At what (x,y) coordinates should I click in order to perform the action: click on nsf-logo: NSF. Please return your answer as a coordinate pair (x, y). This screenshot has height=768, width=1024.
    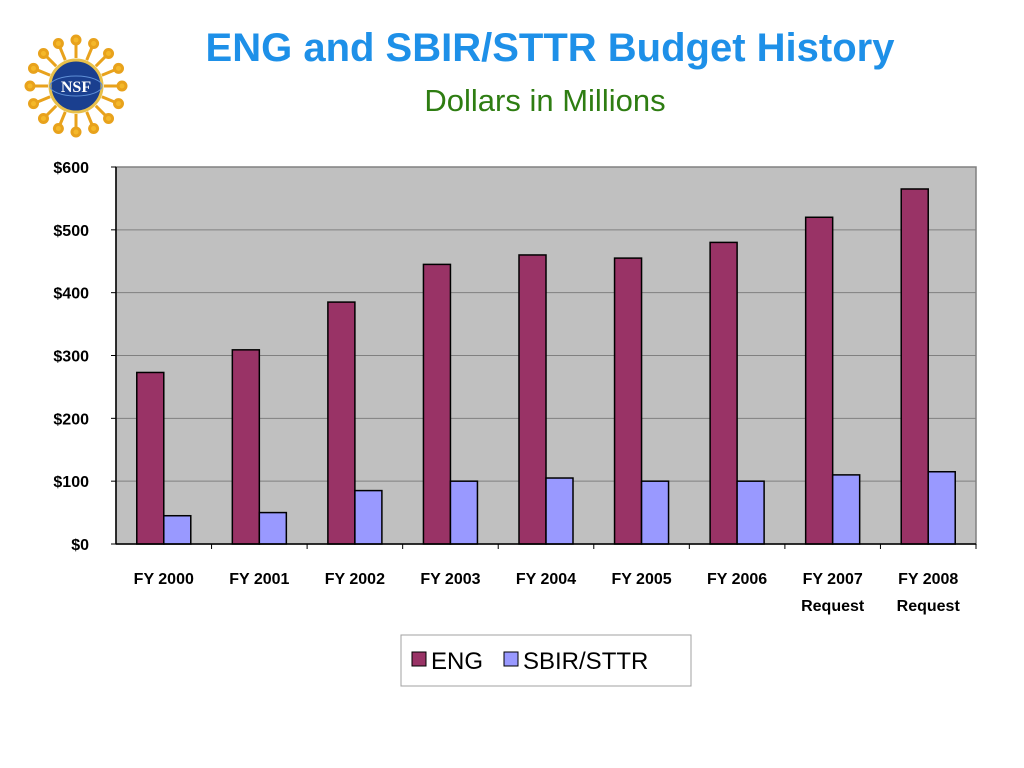
    Looking at the image, I should click on (76, 86).